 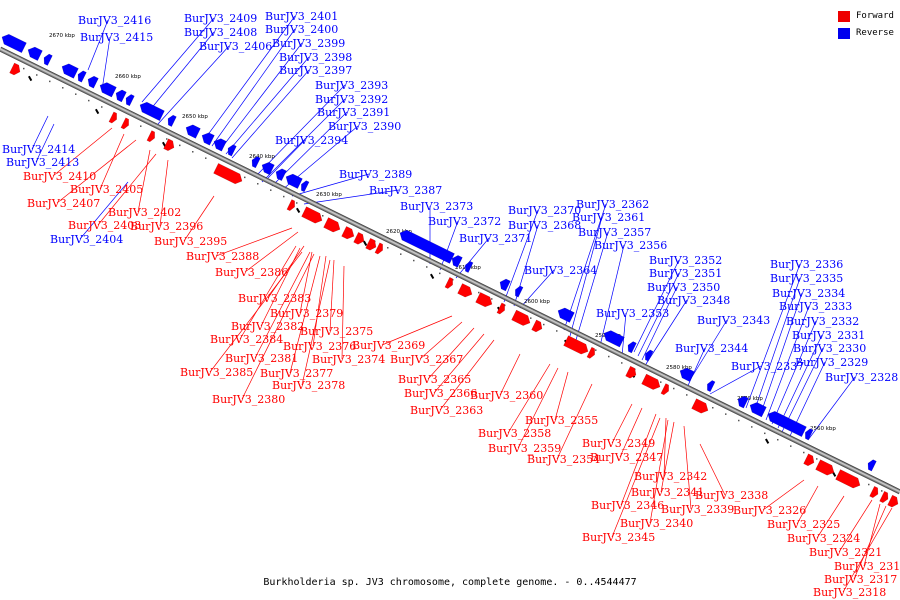 I want to click on gene-label: BurJV3_2368, so click(x=544, y=225).